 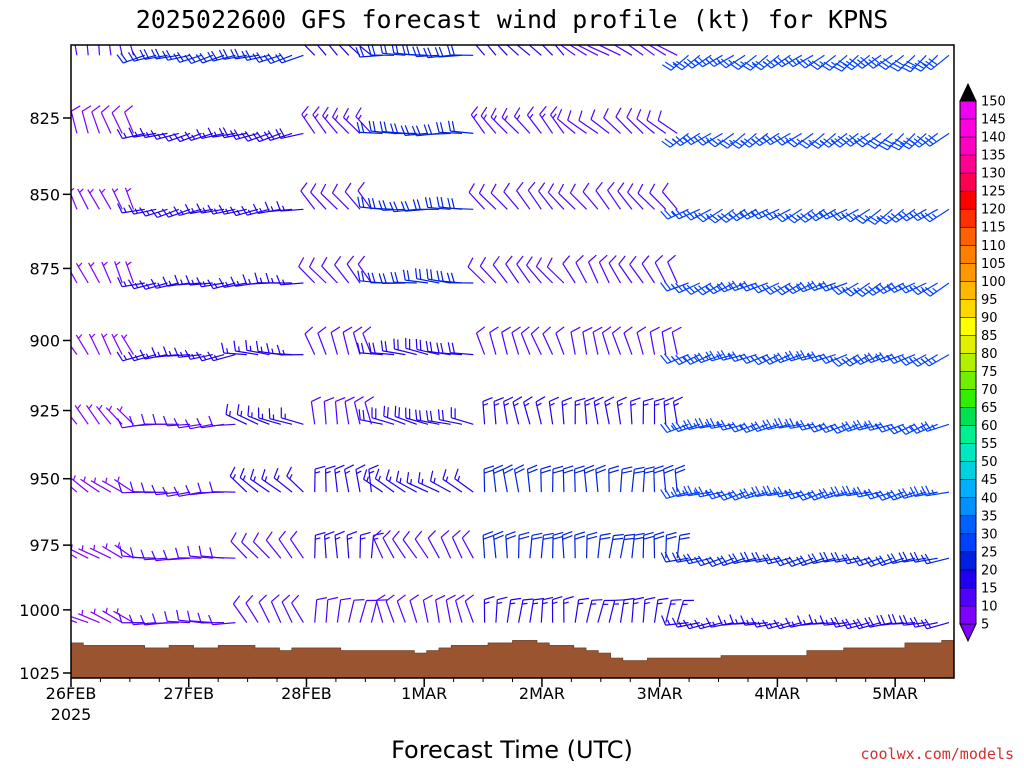 I want to click on colorbar-label: 115, so click(x=993, y=228).